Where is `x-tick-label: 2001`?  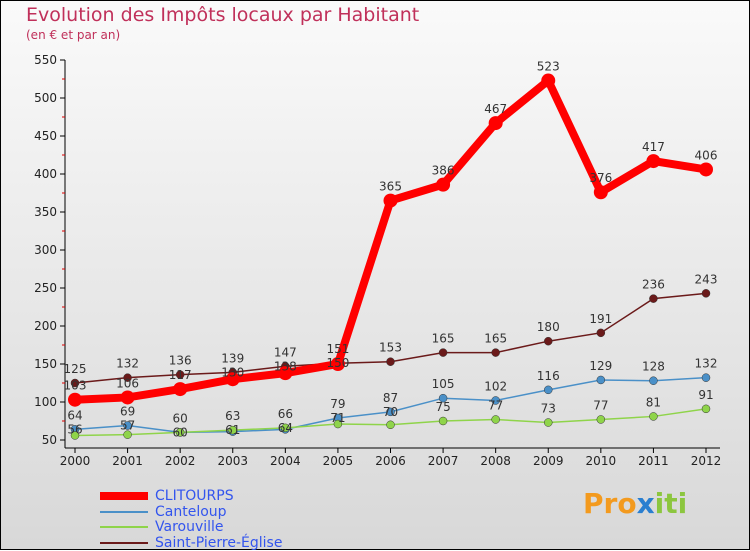 x-tick-label: 2001 is located at coordinates (127, 461).